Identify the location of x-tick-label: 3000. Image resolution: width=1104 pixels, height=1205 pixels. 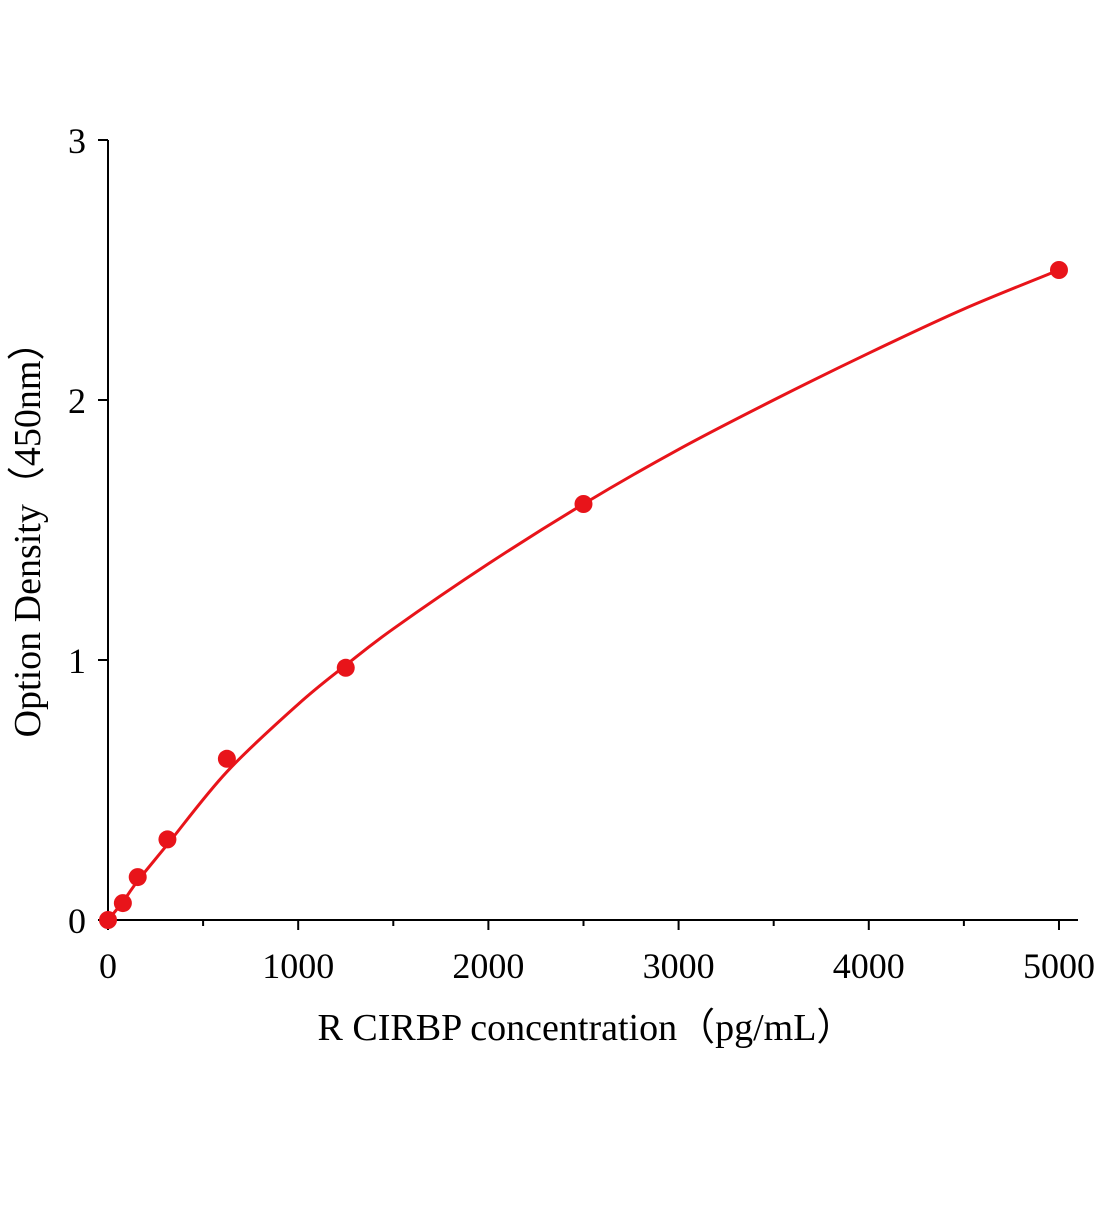
(679, 966).